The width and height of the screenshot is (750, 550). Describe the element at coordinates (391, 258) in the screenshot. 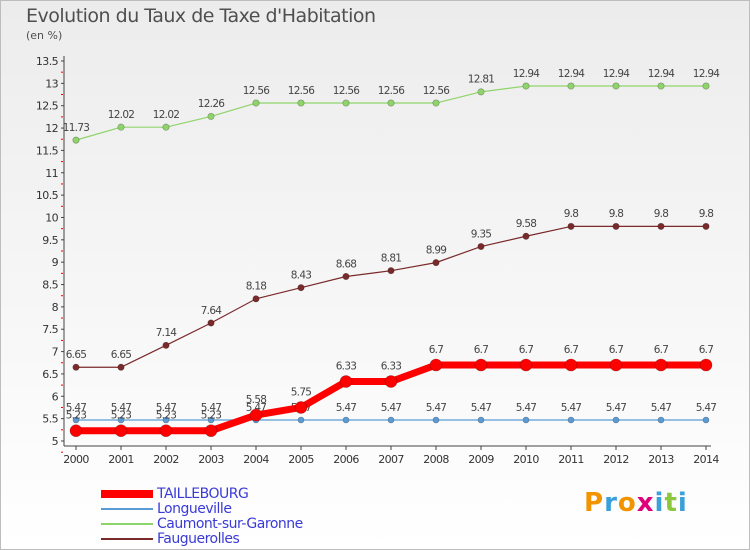

I see `data-label-fauguerolles: 8.81` at that location.